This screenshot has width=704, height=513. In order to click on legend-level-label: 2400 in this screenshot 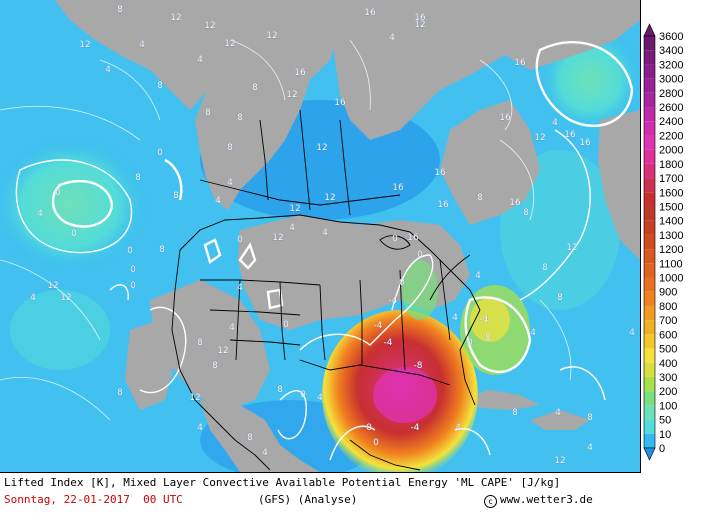, I will do `click(671, 122)`.